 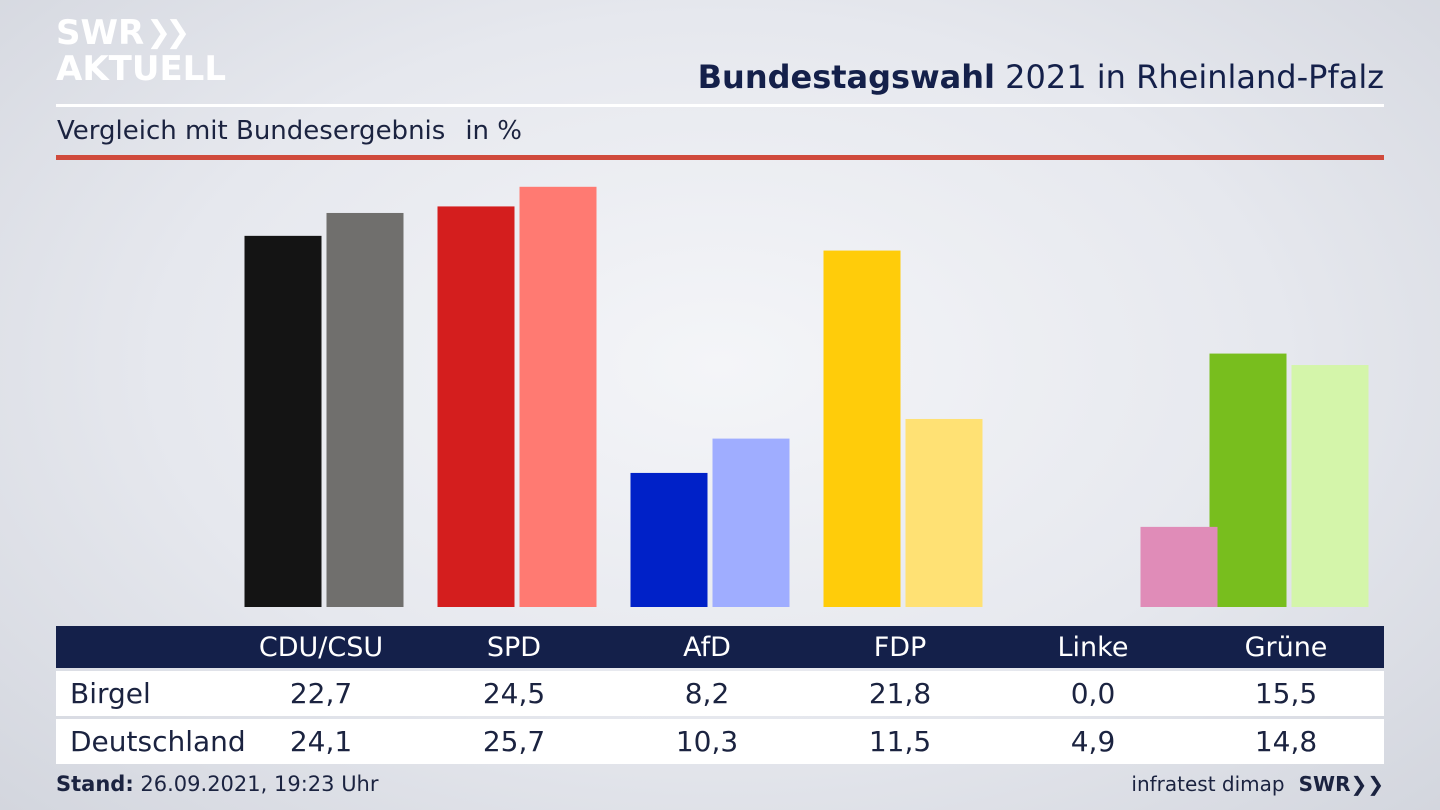 I want to click on bar-afd-deutschland, so click(x=751, y=522).